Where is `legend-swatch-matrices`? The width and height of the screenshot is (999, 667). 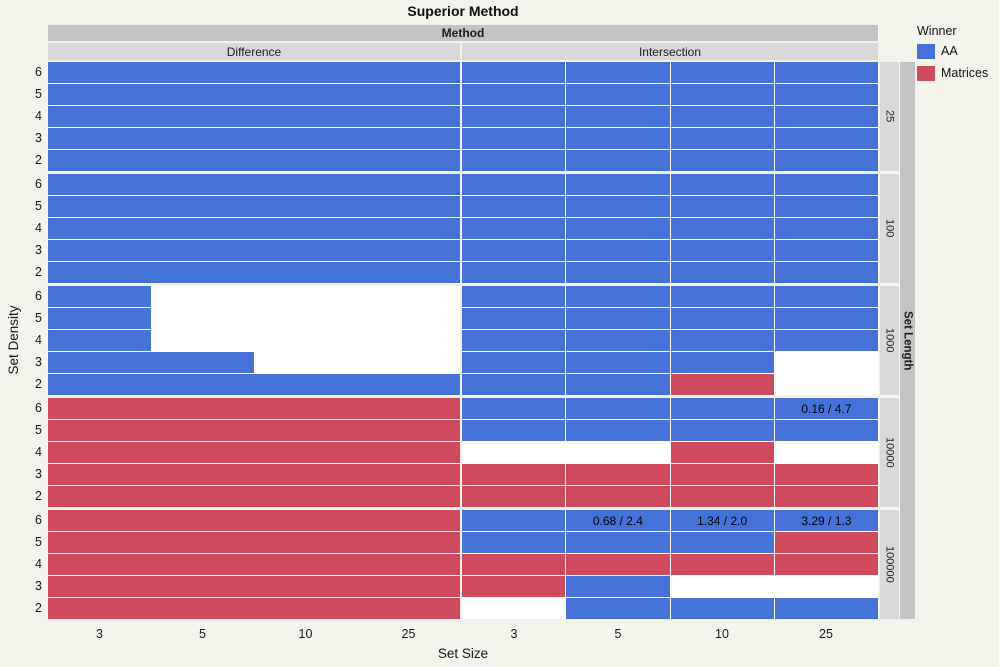
legend-swatch-matrices is located at coordinates (926, 73).